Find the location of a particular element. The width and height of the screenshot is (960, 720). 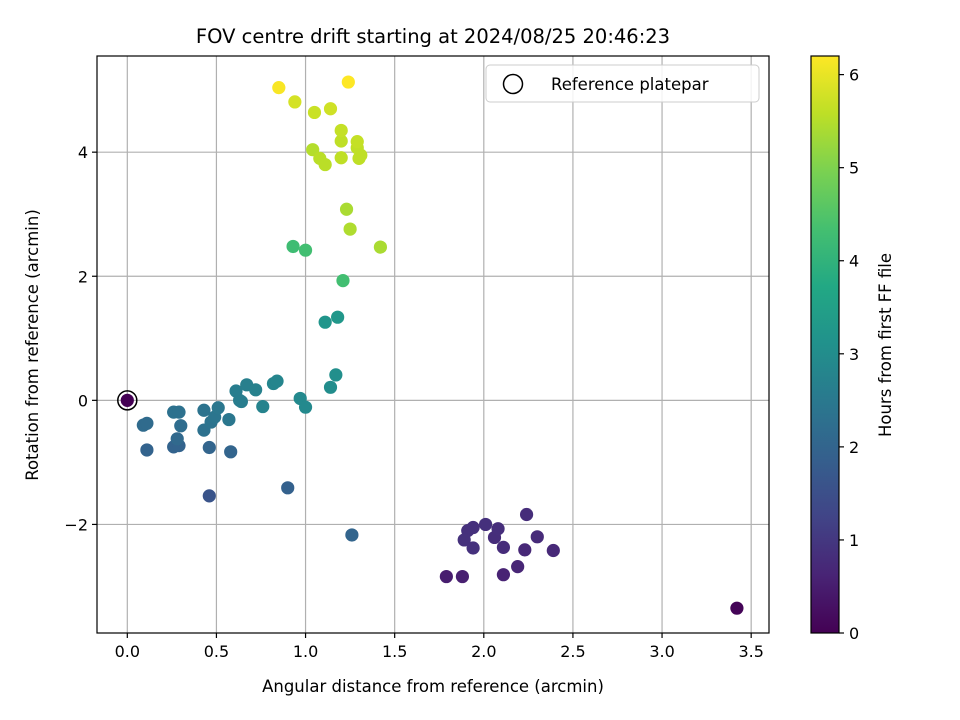

colorbar-label: Hours from first FF file is located at coordinates (885, 345).